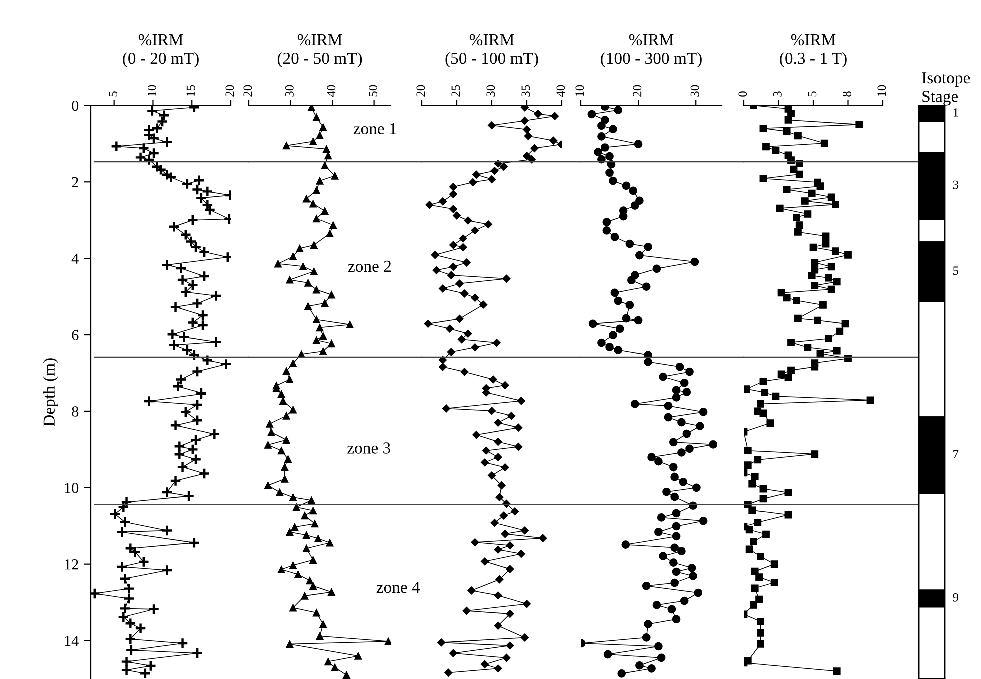 This screenshot has height=679, width=981. Describe the element at coordinates (72, 488) in the screenshot. I see `y-tick-label: 10` at that location.